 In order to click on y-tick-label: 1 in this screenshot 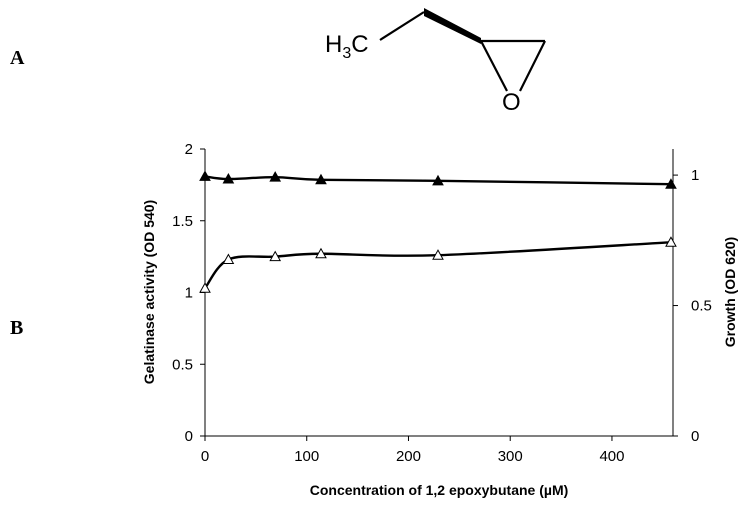, I will do `click(189, 293)`.